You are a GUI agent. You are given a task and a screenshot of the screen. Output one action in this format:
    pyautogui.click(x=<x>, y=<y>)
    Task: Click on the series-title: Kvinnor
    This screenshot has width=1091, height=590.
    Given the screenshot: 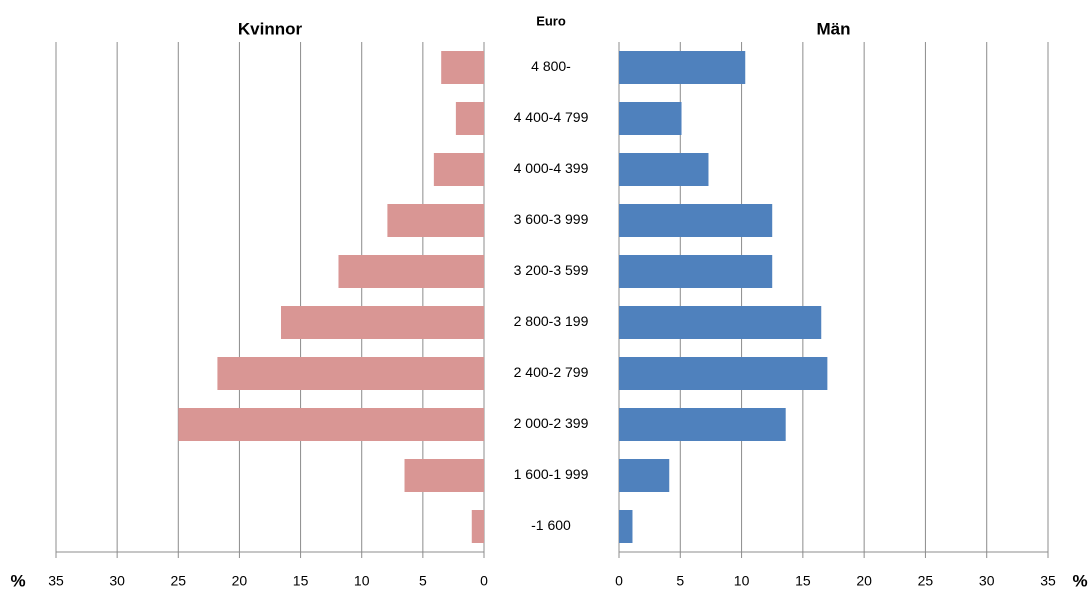 What is the action you would take?
    pyautogui.click(x=270, y=28)
    